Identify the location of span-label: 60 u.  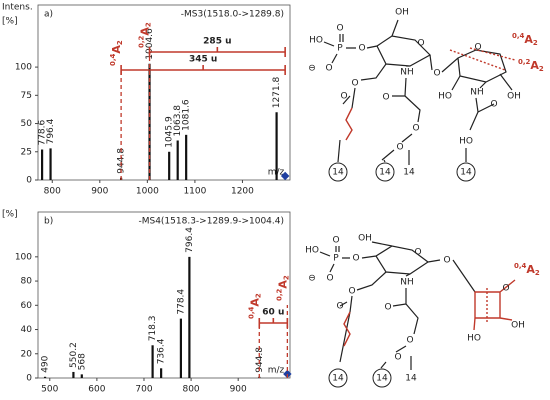
(273, 313).